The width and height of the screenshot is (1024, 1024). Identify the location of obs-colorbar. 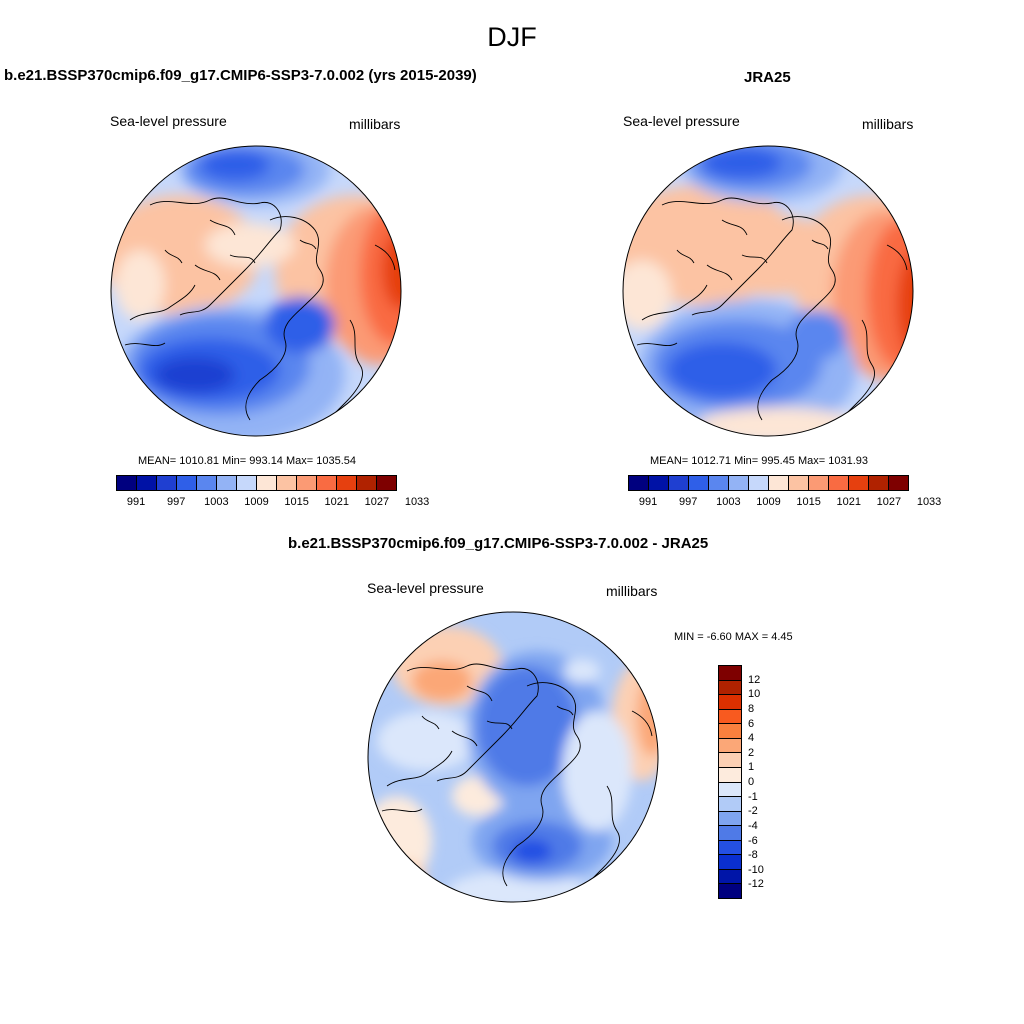
(768, 483).